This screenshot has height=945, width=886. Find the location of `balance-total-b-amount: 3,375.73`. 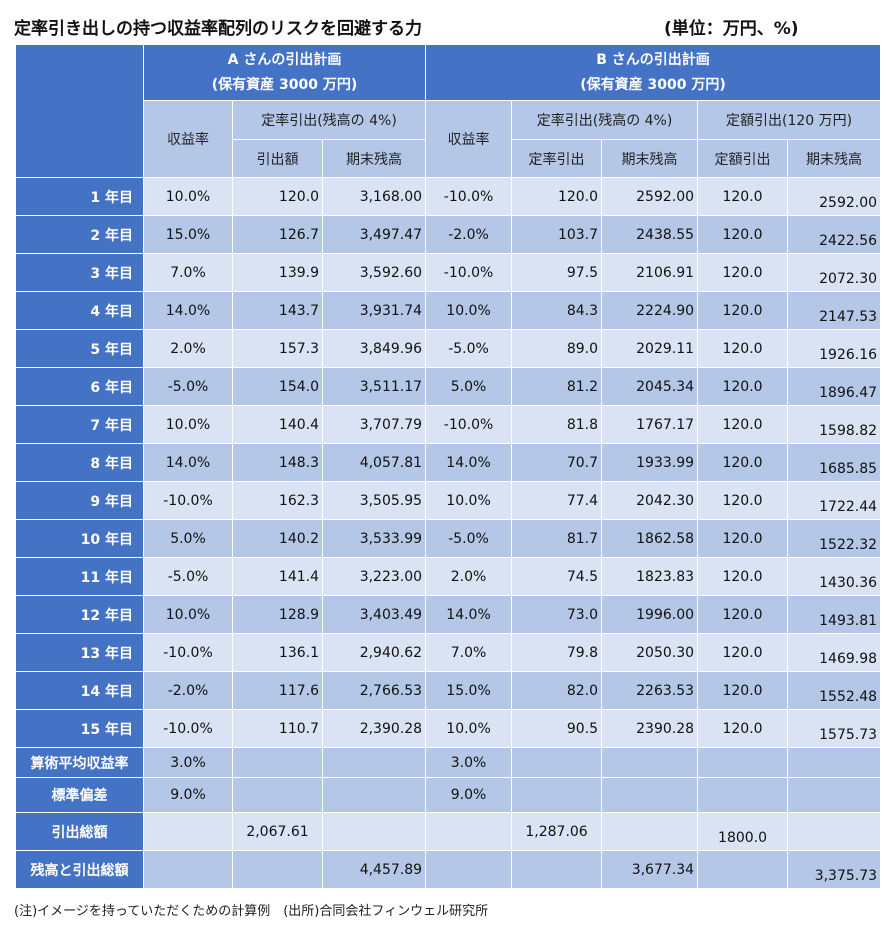

balance-total-b-amount: 3,375.73 is located at coordinates (834, 869).